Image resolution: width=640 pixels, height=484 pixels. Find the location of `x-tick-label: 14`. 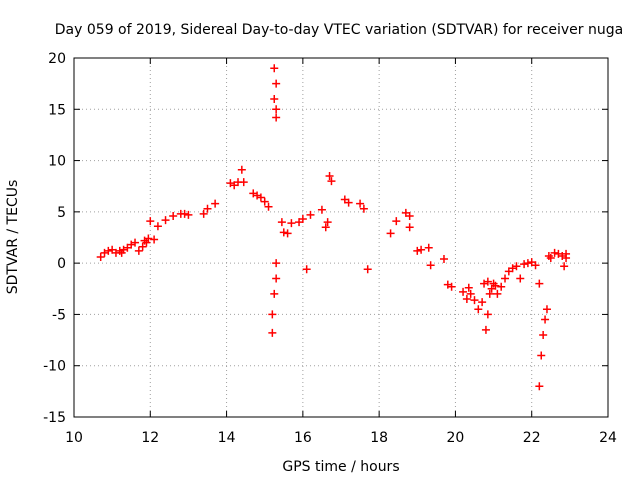

x-tick-label: 14 is located at coordinates (227, 438).